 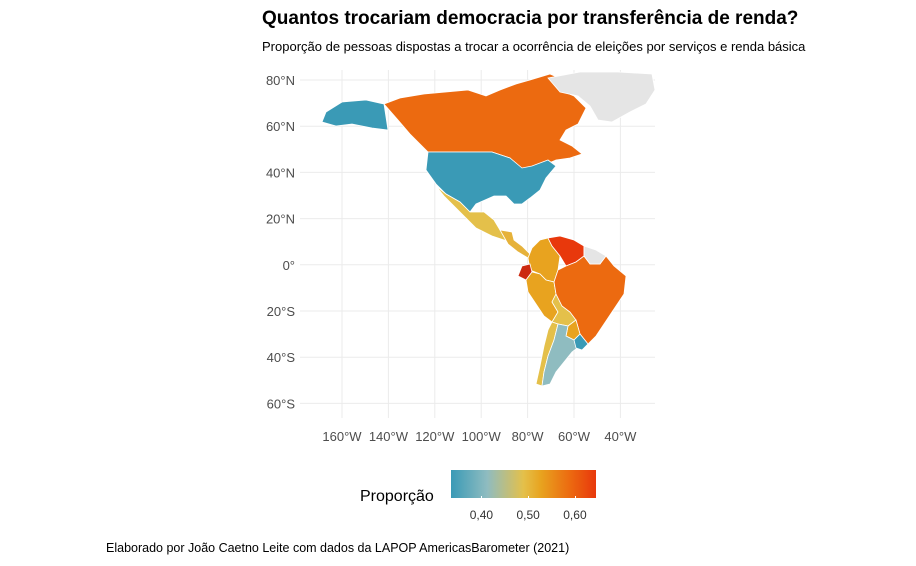 What do you see at coordinates (595, 255) in the screenshot?
I see `region-guianas` at bounding box center [595, 255].